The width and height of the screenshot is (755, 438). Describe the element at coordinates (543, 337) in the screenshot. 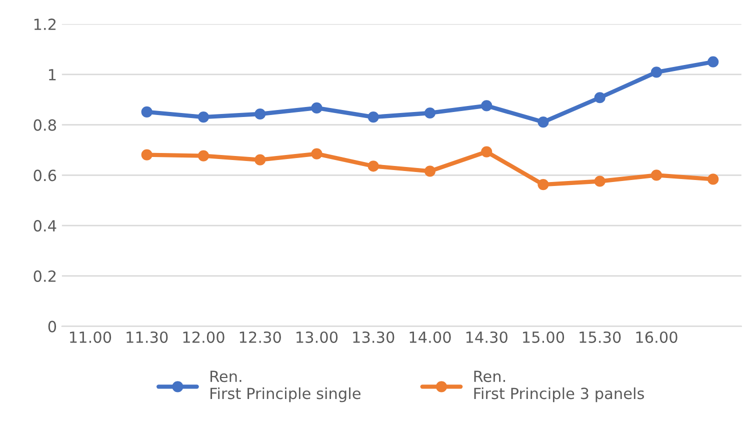

I see `x-tick-label: 15.00` at that location.